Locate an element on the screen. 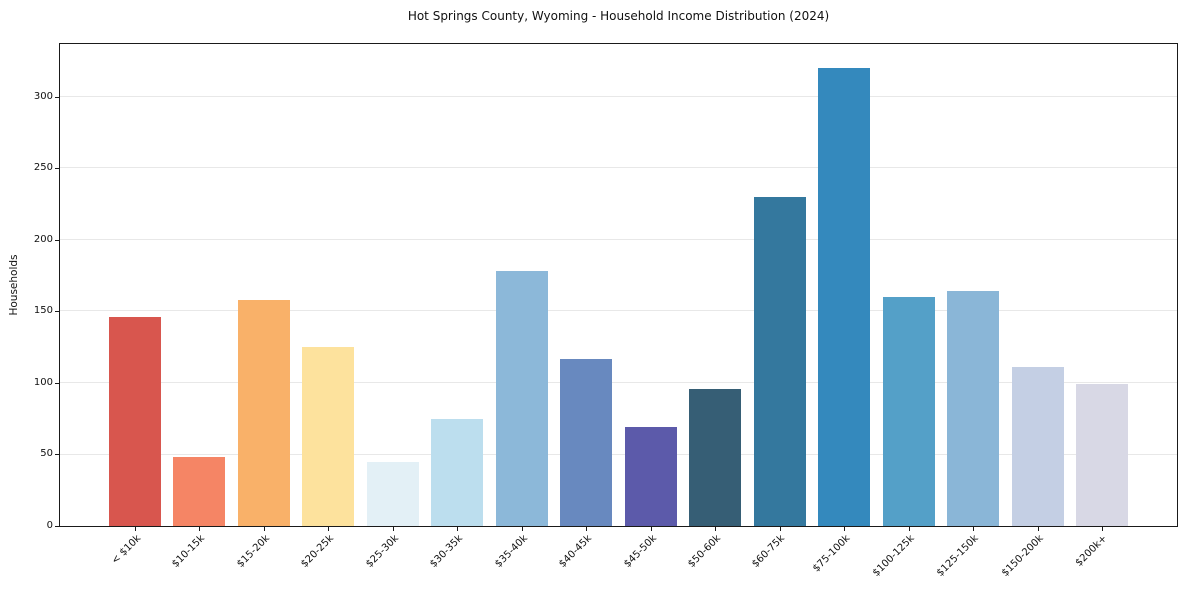 Image resolution: width=1189 pixels, height=590 pixels. x-tick-label-text: $60-75k is located at coordinates (769, 551).